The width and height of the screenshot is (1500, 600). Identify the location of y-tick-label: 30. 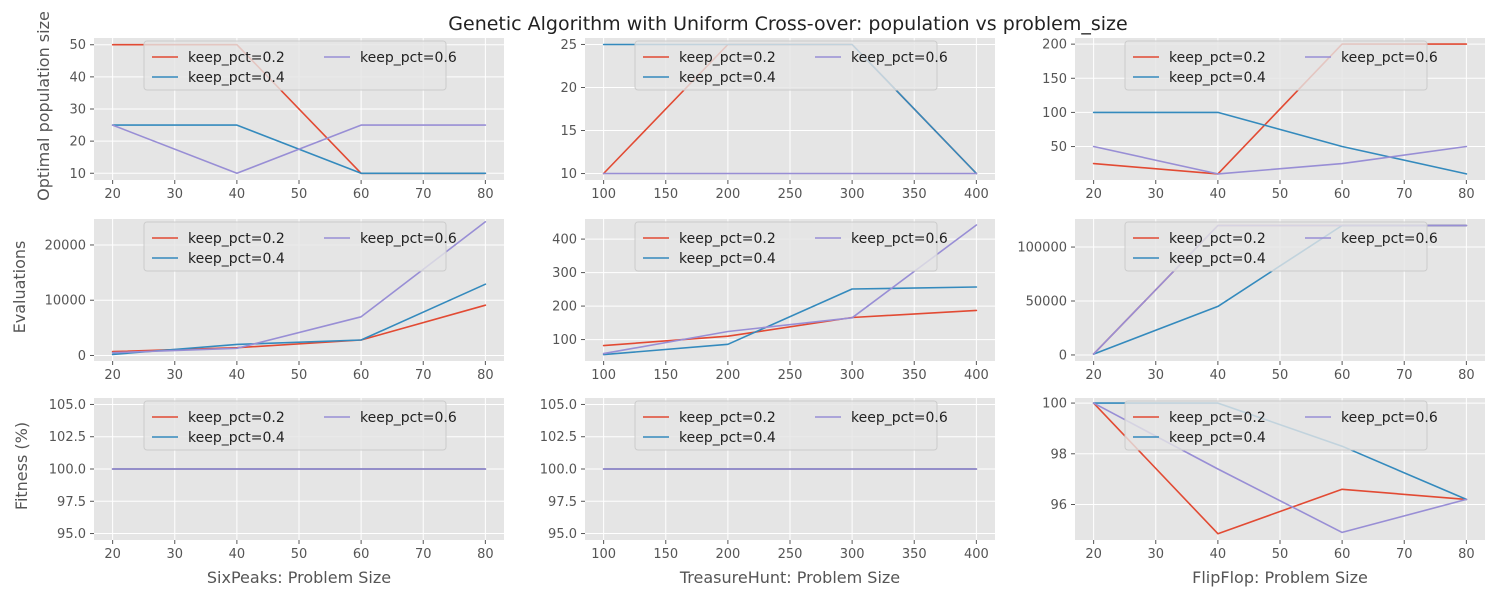
(77, 110).